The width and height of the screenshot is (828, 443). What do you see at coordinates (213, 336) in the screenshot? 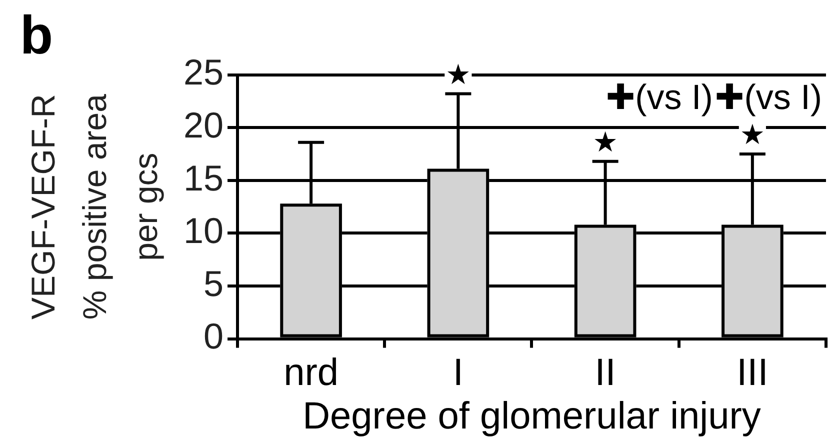
I see `y-tick-label: 0` at bounding box center [213, 336].